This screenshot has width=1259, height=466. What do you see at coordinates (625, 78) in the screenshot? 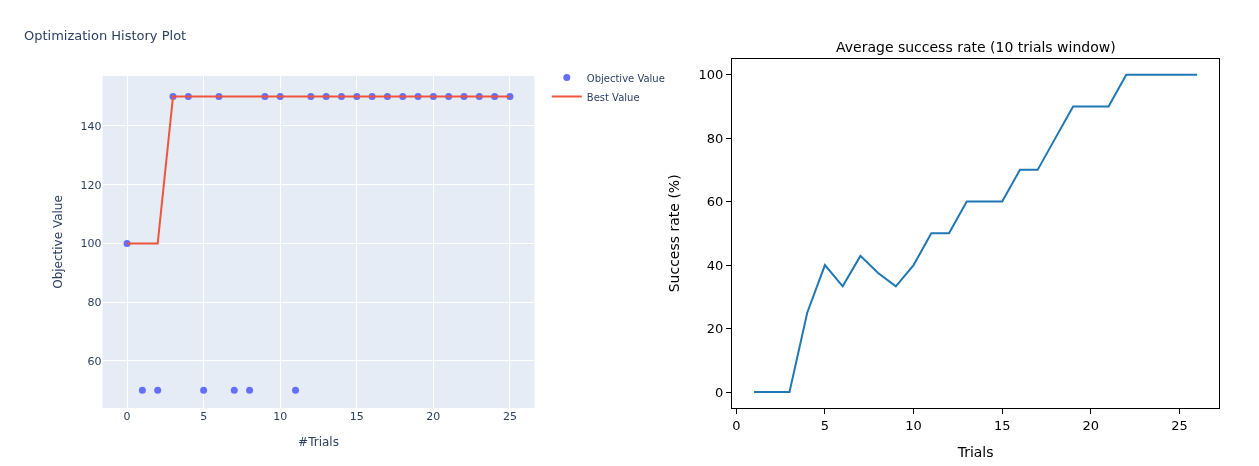
I see `legend-label: Objective Value` at bounding box center [625, 78].